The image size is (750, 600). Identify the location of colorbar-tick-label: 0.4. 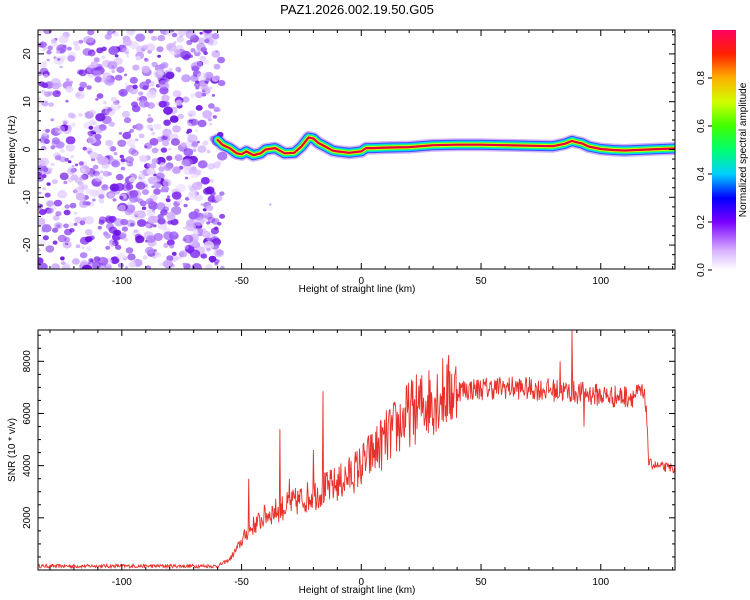
(701, 174).